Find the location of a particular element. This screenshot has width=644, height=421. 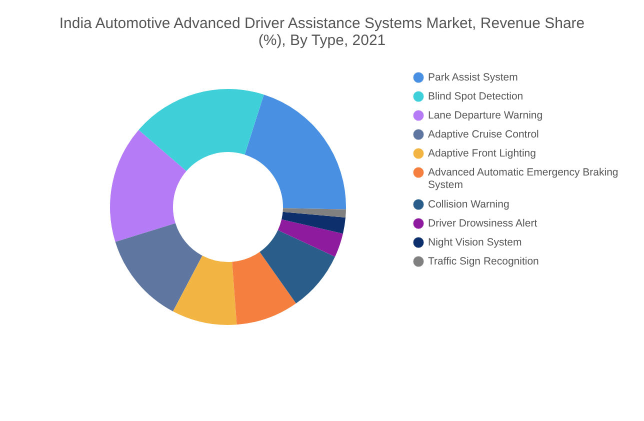

legend-label: Collision Warning is located at coordinates (469, 204).